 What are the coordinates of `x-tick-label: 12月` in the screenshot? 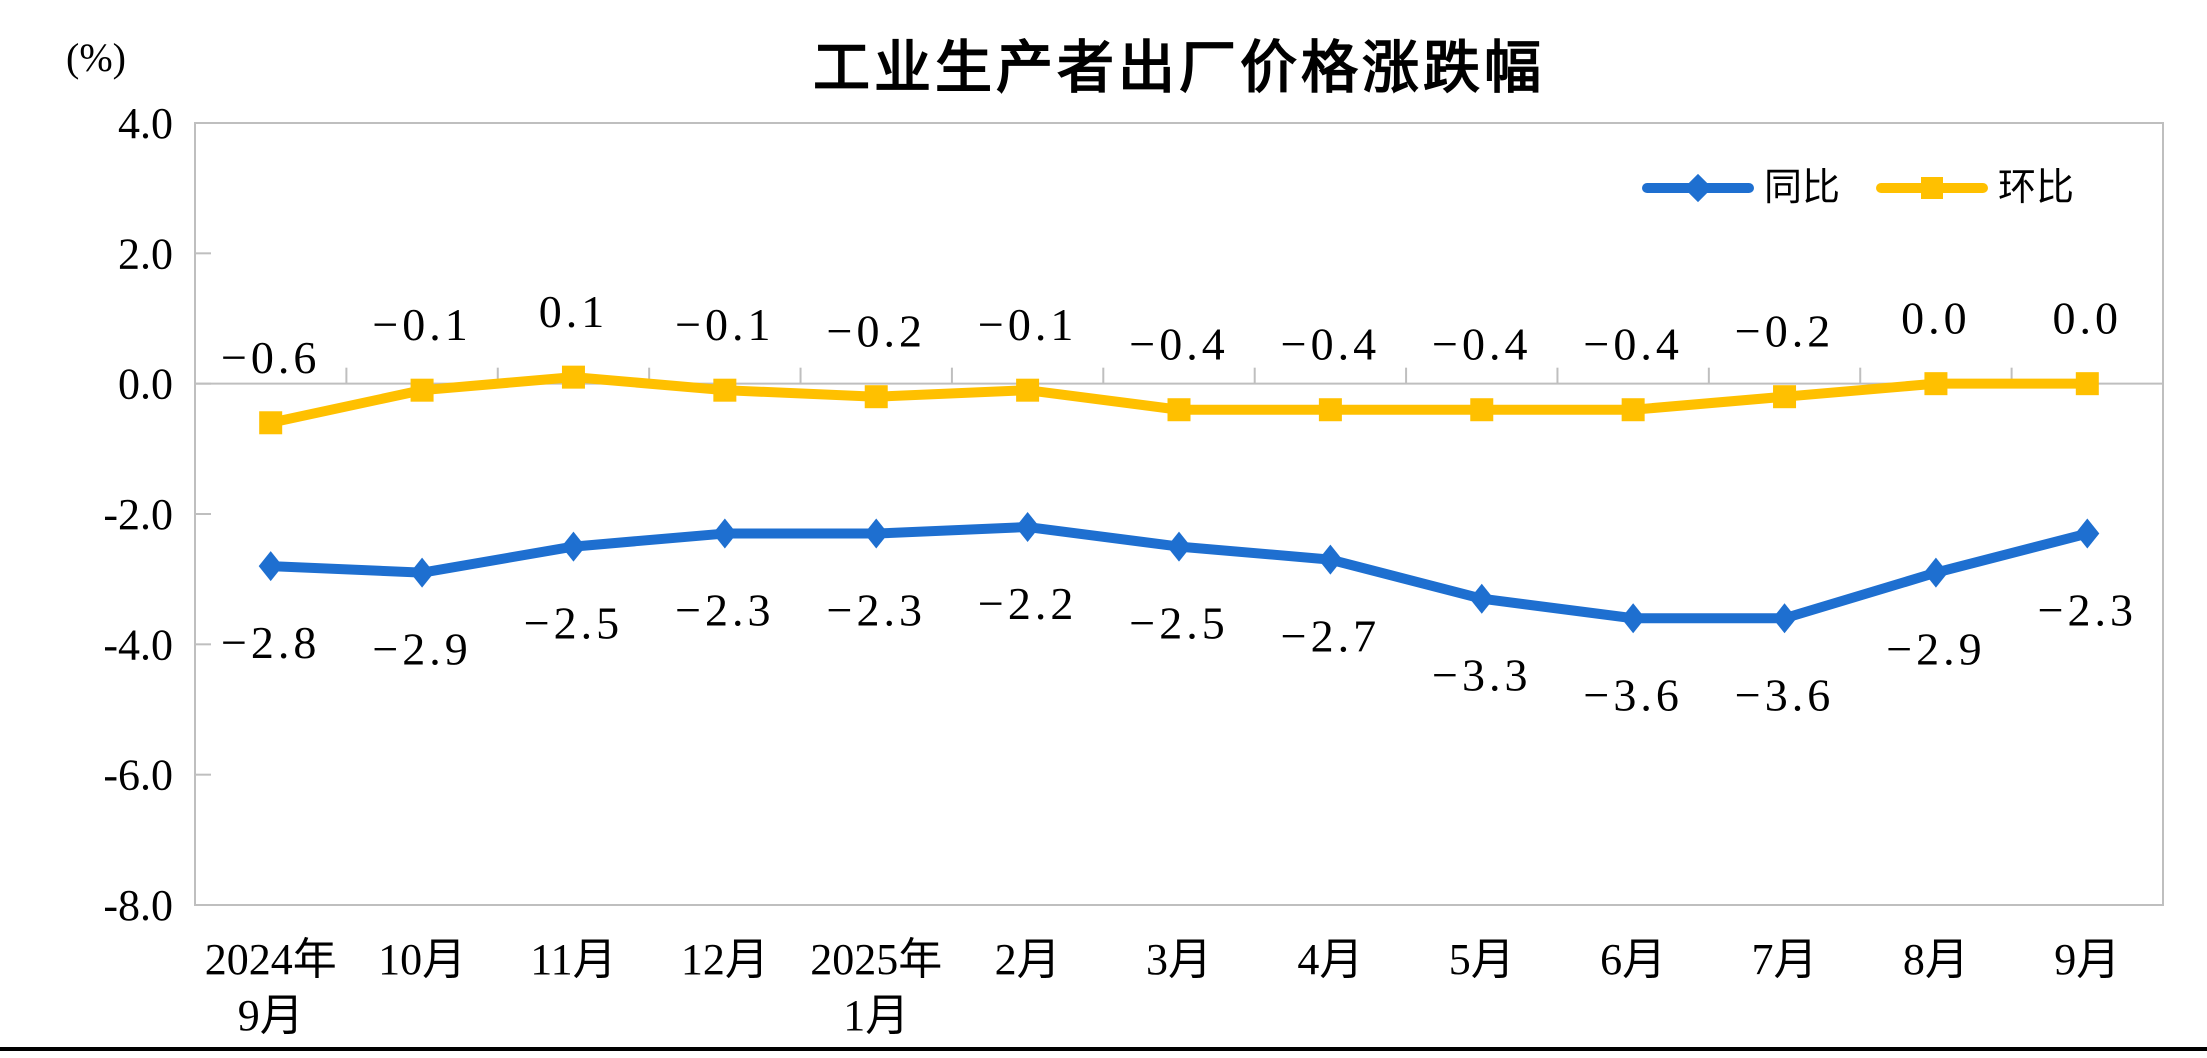 It's located at (725, 959).